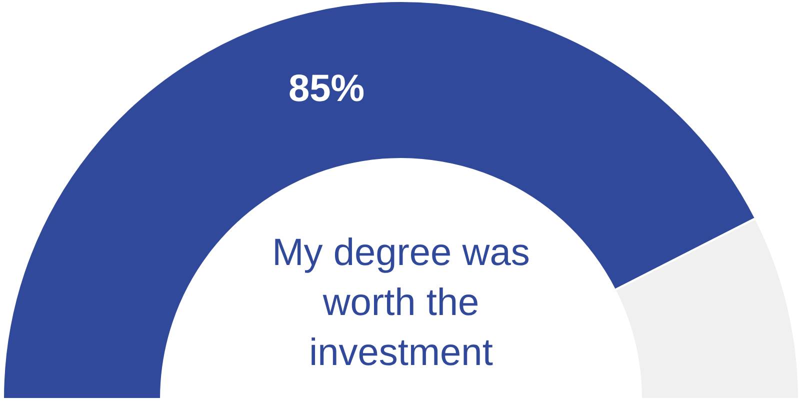  What do you see at coordinates (326, 89) in the screenshot?
I see `data-label: 85%` at bounding box center [326, 89].